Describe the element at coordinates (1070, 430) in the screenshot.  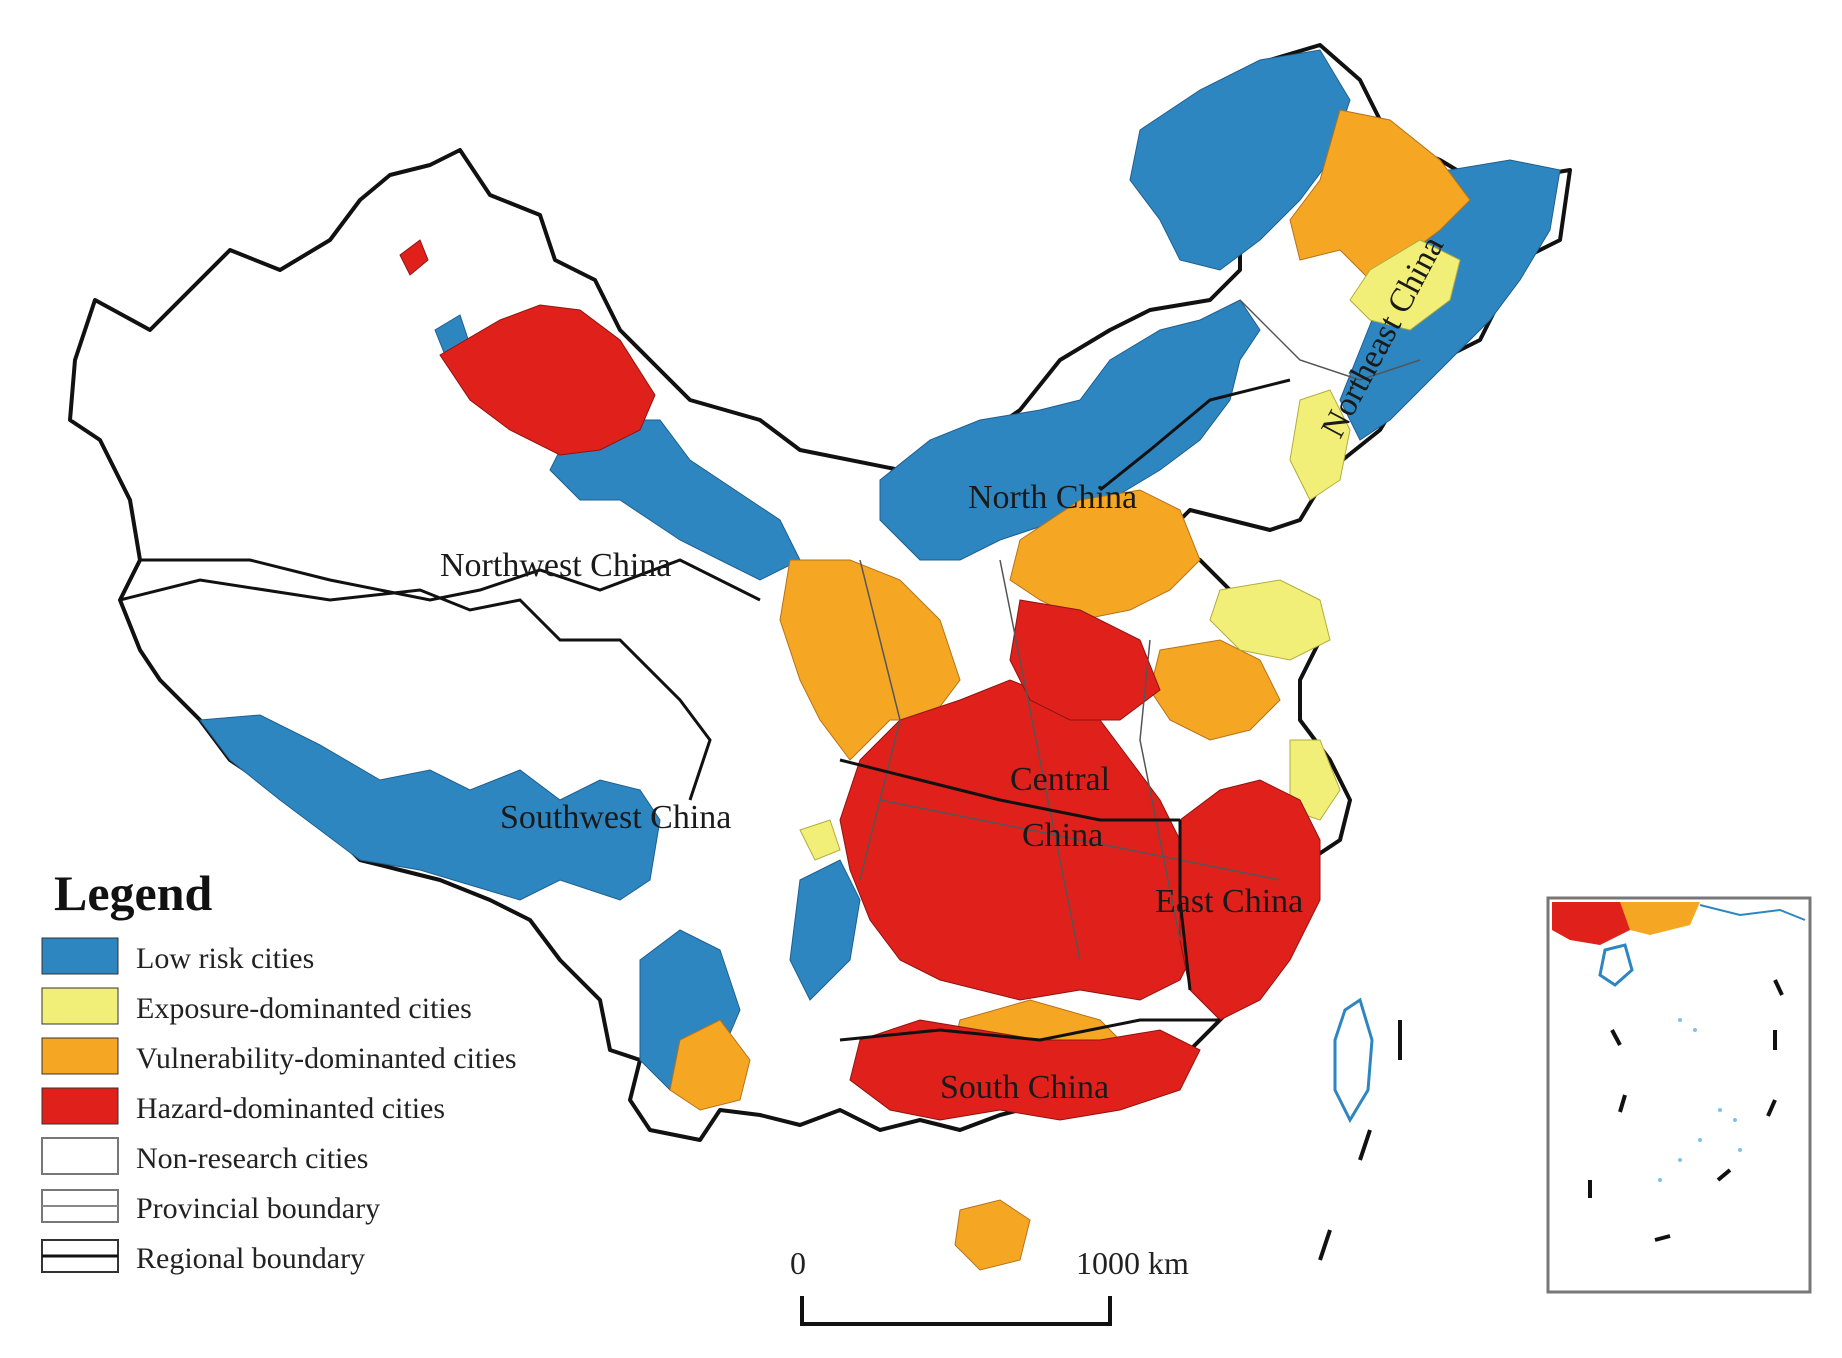
I see `region-inner-mongolia` at that location.